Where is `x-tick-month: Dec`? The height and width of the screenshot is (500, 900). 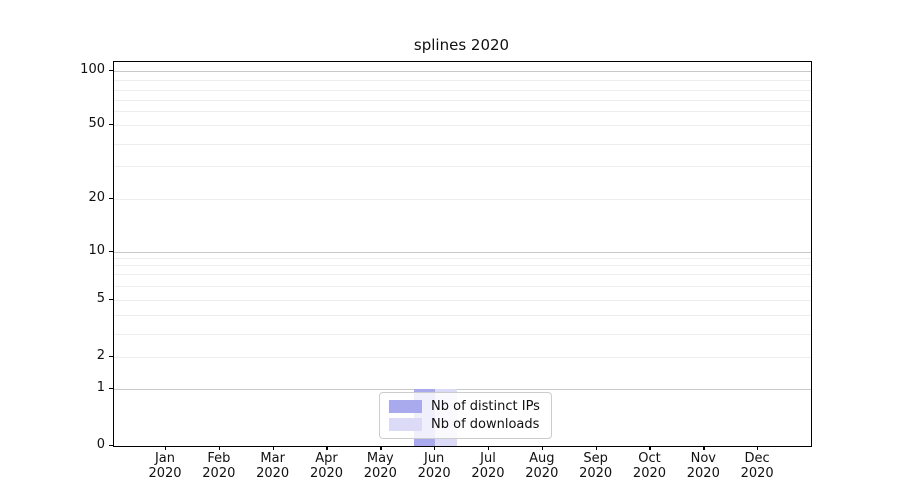
x-tick-month: Dec is located at coordinates (757, 458).